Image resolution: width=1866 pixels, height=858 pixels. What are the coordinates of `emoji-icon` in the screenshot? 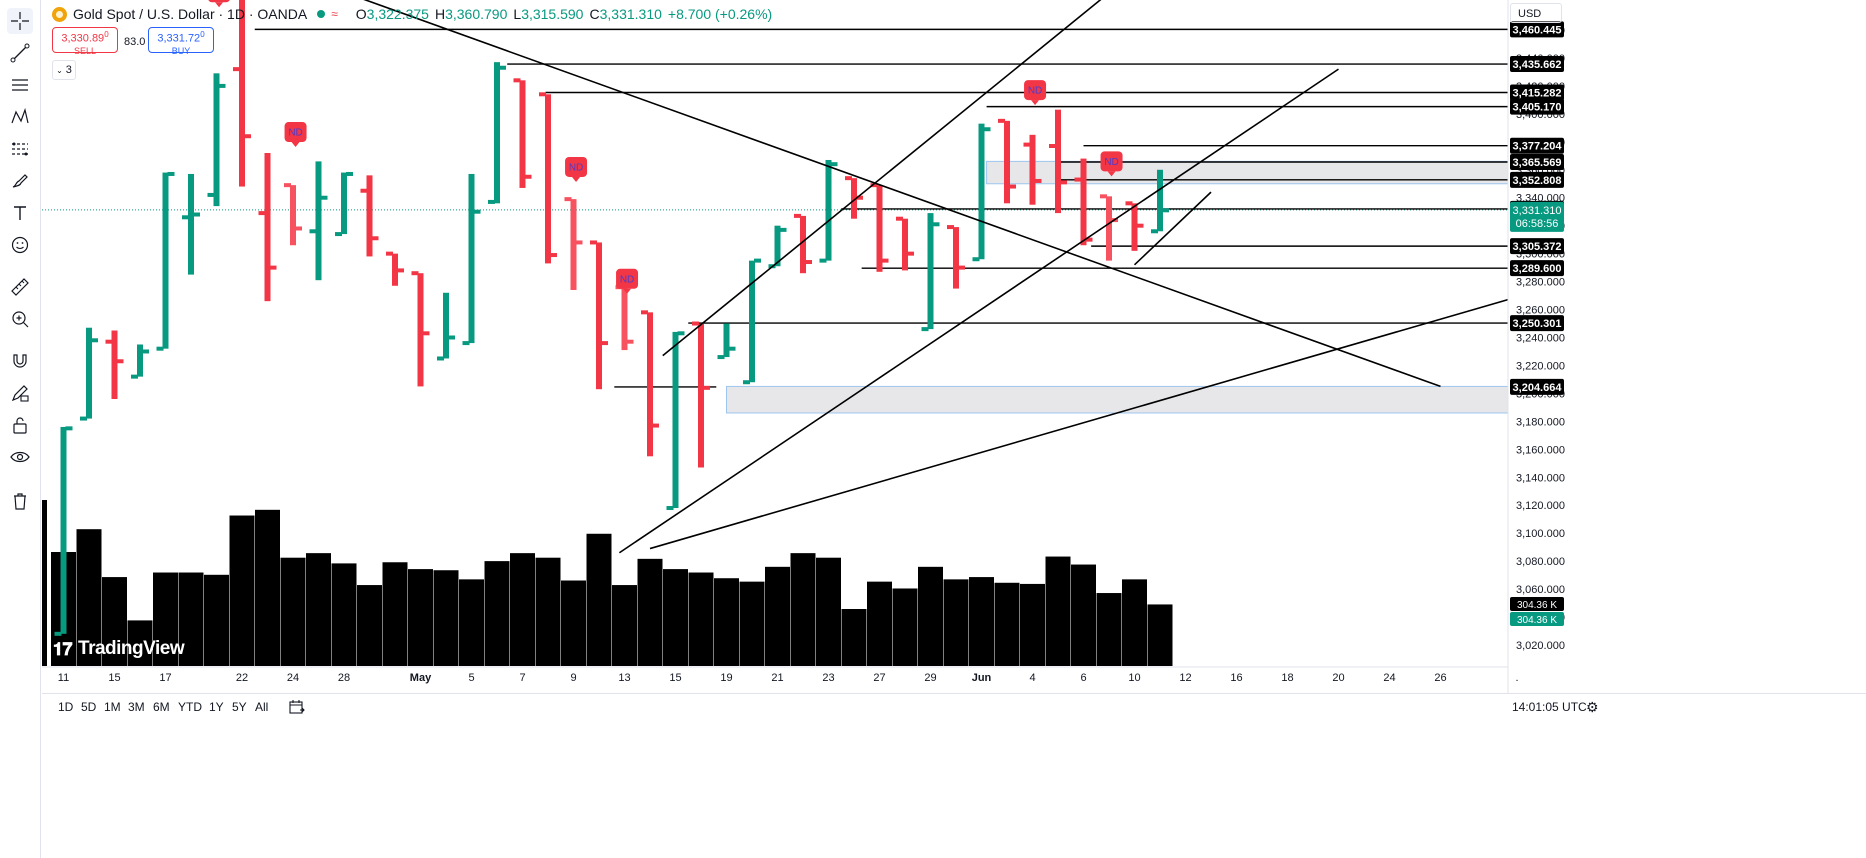 It's located at (20, 245).